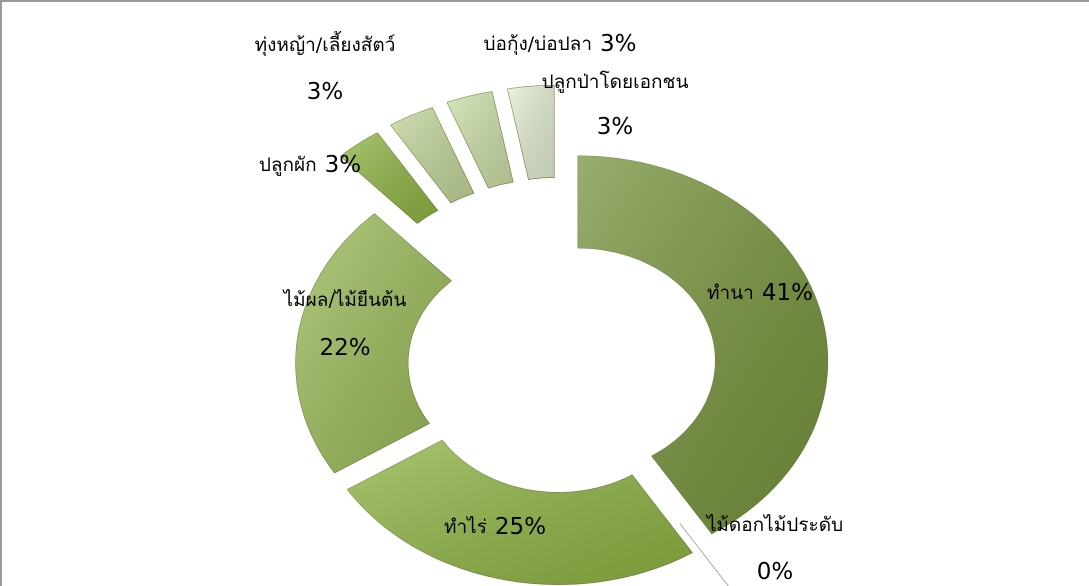 The width and height of the screenshot is (1089, 586). Describe the element at coordinates (465, 527) in the screenshot. I see `category-name: ทำไร่` at that location.